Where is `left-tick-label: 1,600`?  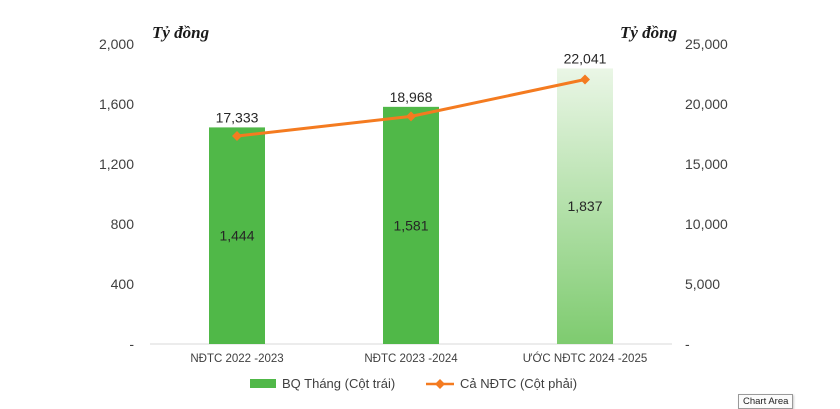
left-tick-label: 1,600 is located at coordinates (116, 104).